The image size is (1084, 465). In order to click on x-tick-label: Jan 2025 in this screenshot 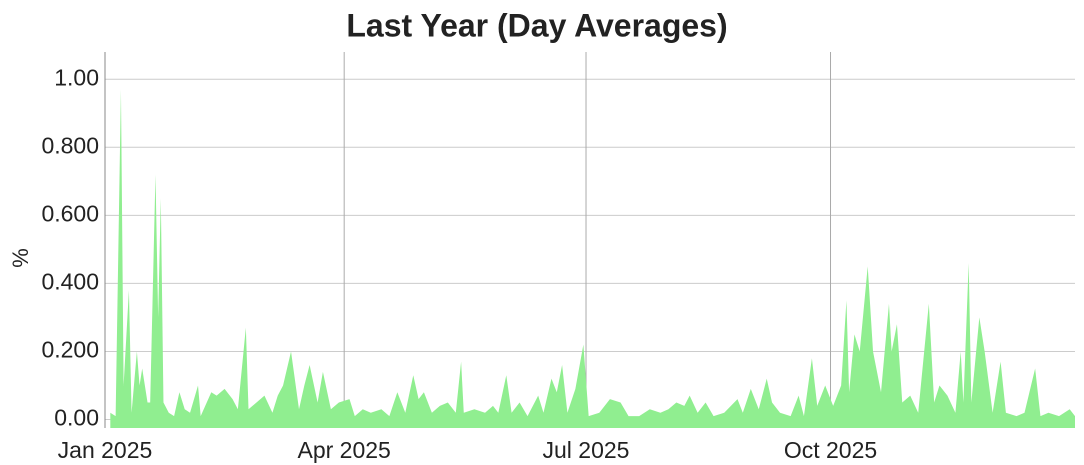, I will do `click(105, 450)`.